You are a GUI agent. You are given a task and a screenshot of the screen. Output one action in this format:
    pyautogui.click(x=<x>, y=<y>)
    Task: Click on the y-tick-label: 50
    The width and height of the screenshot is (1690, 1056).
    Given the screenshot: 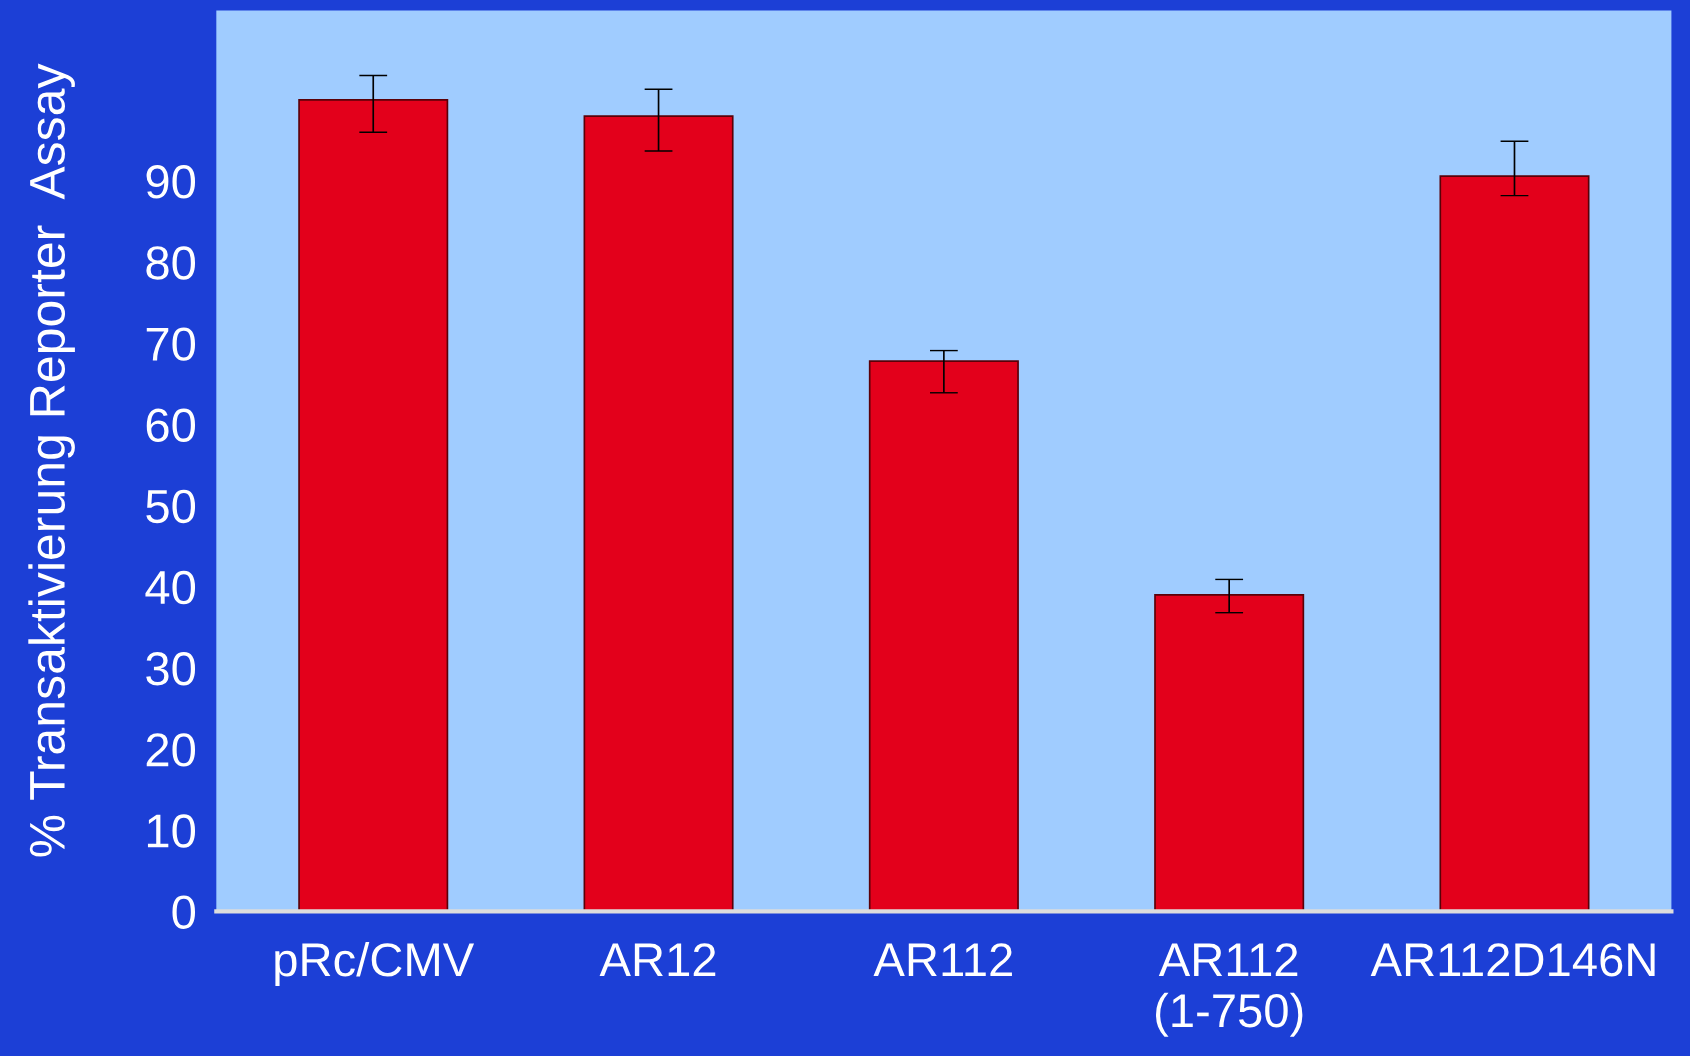 What is the action you would take?
    pyautogui.click(x=171, y=506)
    